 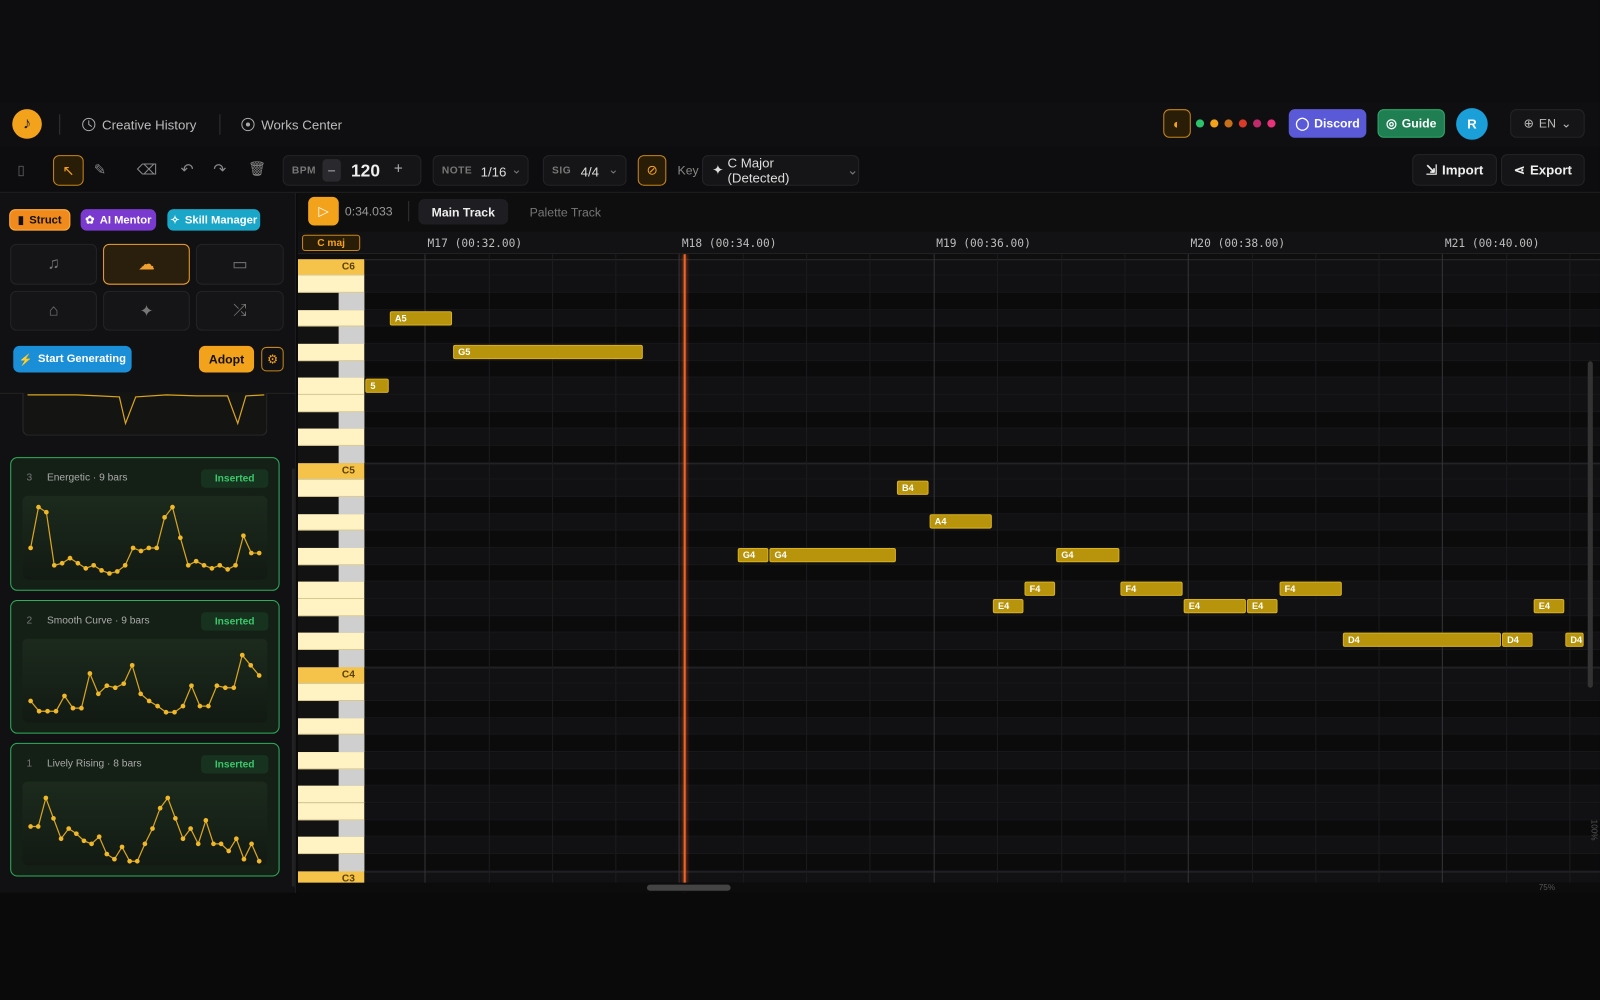 What do you see at coordinates (1411, 123) in the screenshot?
I see `guide-button: ◎ Guide` at bounding box center [1411, 123].